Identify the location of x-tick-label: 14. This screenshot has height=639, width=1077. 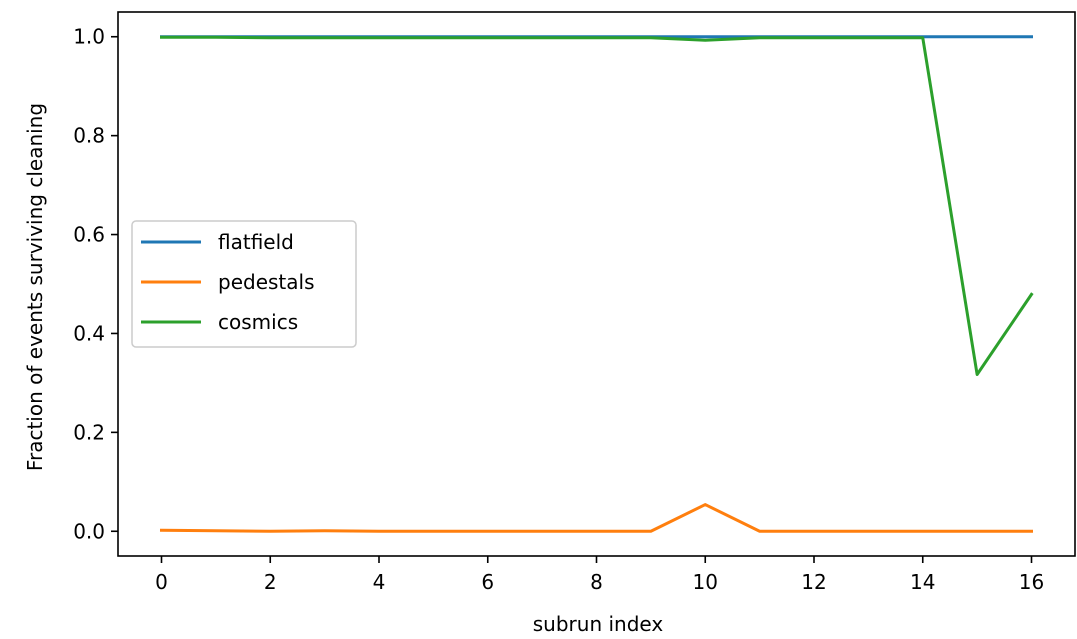
(922, 582).